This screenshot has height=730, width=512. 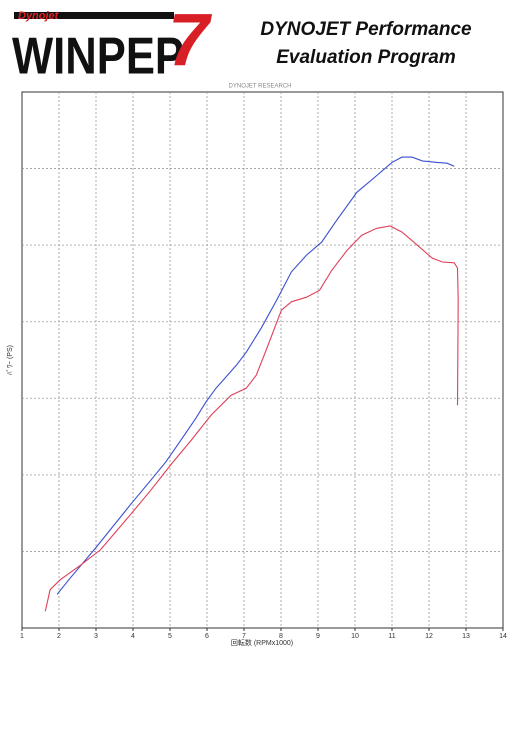 I want to click on x-tick-label: 14, so click(x=503, y=636).